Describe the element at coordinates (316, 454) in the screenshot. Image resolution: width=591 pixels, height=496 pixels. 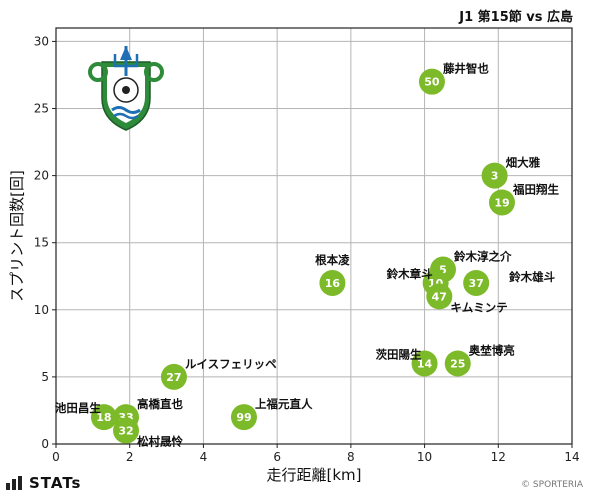
I see `x-axis-ticks: 0 2 4 6 8 10 12 14` at that location.